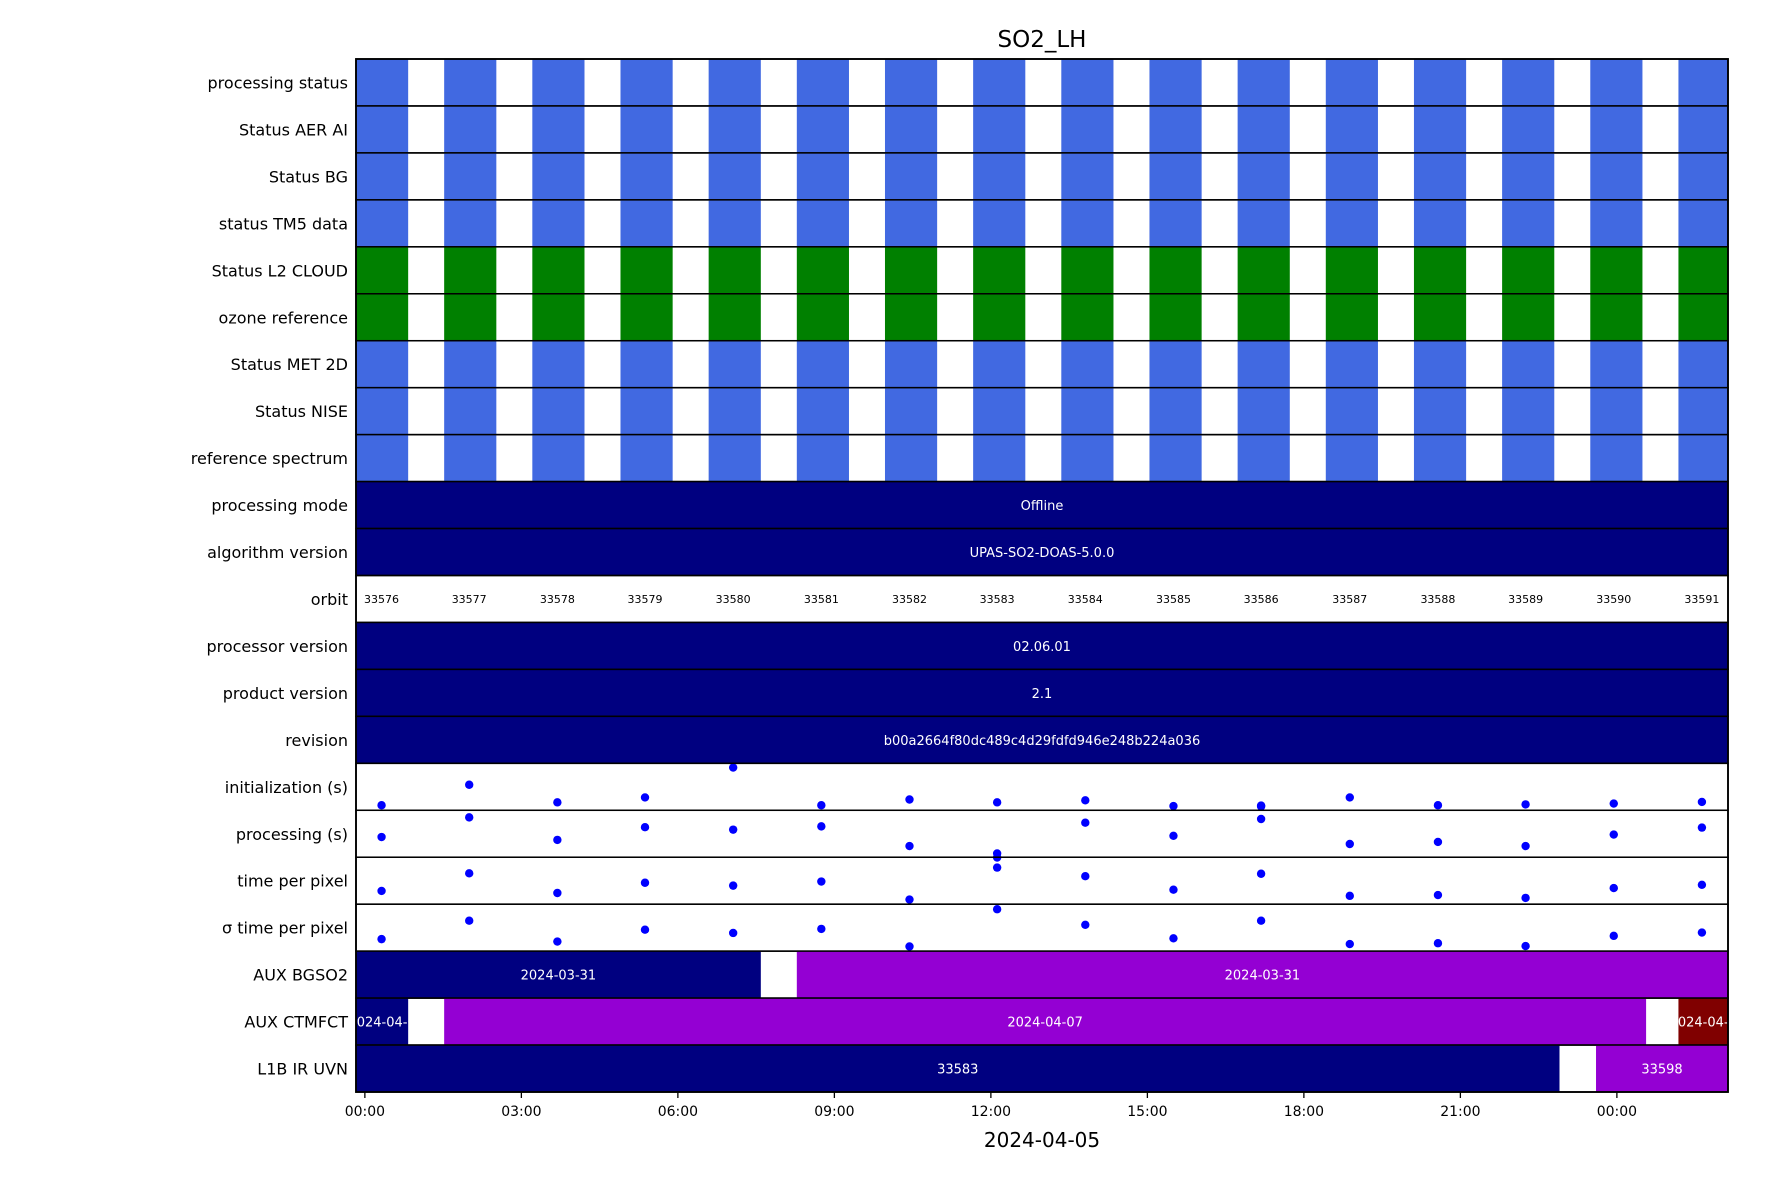  Describe the element at coordinates (993, 1068) in the screenshot. I see `row-21: L1B IR UVN 33583 33598` at that location.